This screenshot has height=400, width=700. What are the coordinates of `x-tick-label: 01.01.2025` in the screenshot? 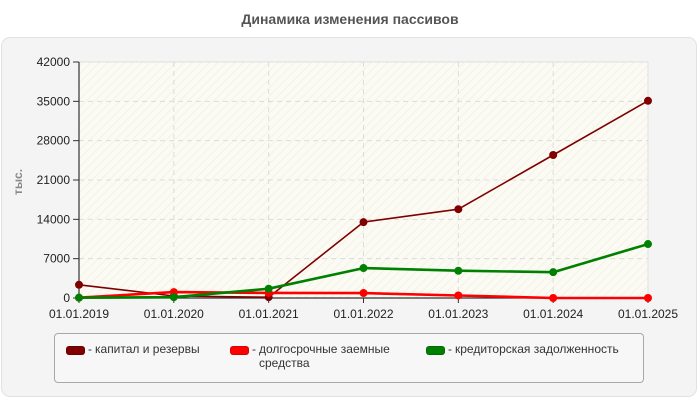 It's located at (648, 314).